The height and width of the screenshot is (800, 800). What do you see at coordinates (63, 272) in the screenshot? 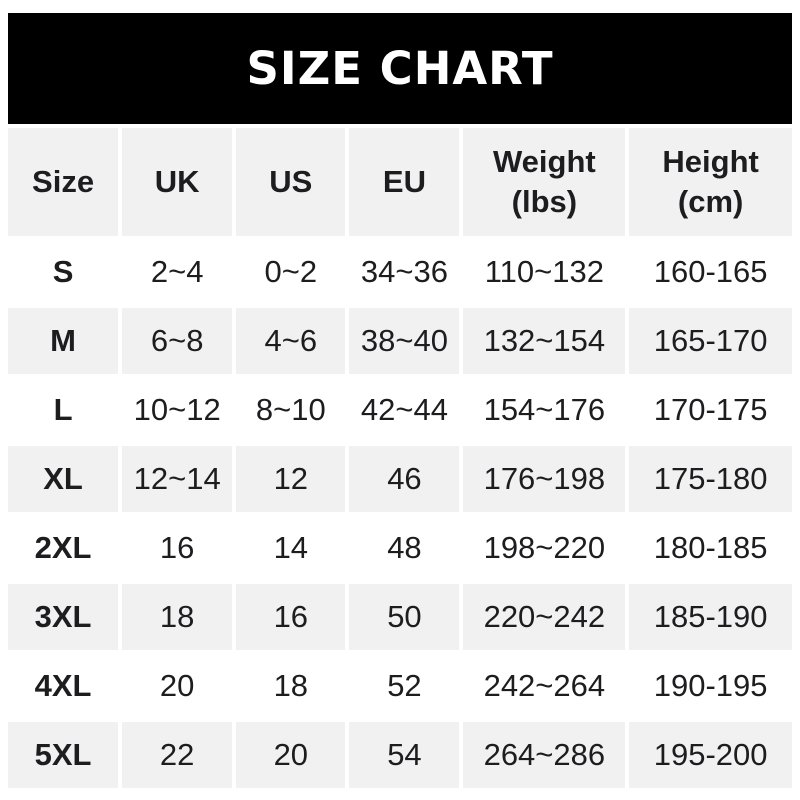
I see `size-label-cell: S` at bounding box center [63, 272].